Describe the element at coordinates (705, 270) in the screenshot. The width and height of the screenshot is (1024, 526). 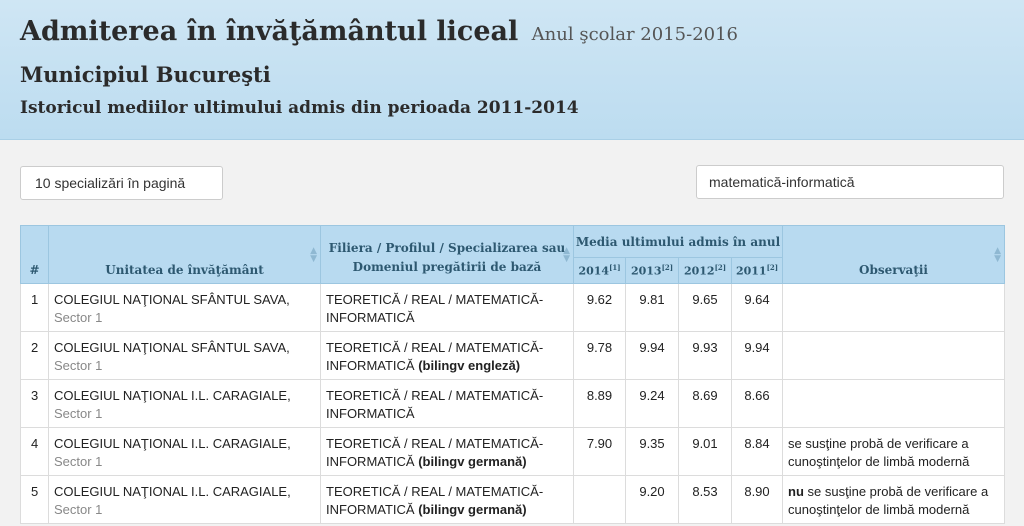
I see `col-header-year: 2012[2]` at that location.